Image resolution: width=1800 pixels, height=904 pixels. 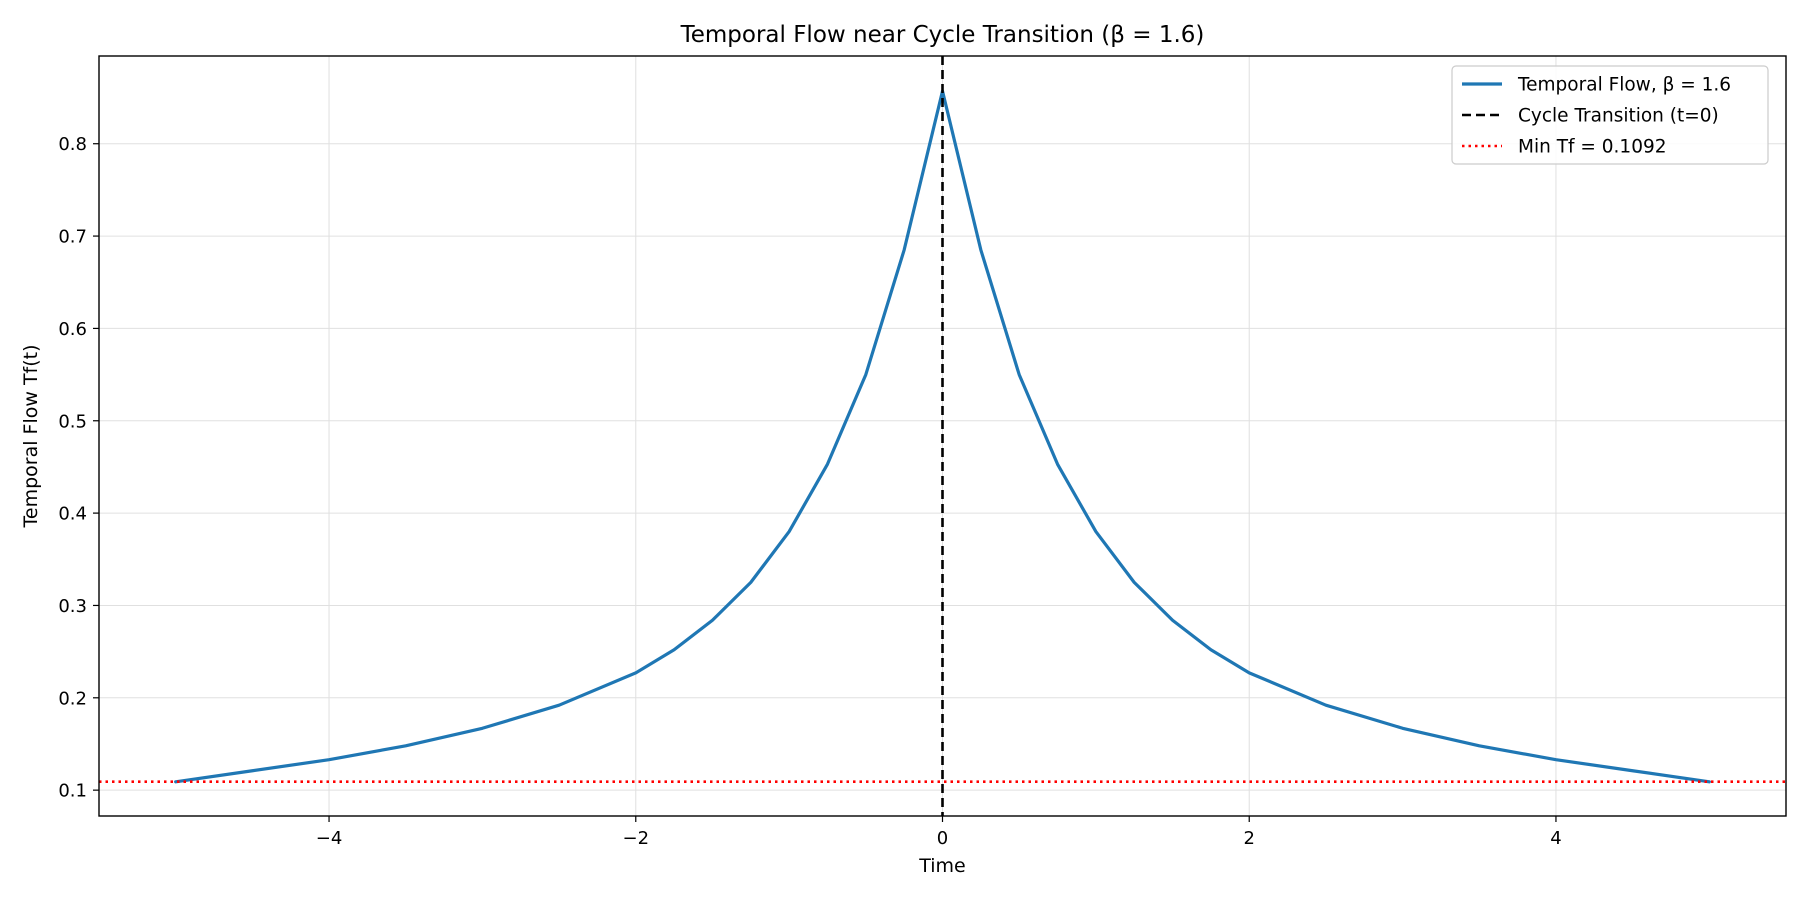 What do you see at coordinates (1618, 116) in the screenshot?
I see `legend-label: Cycle Transition (t=0)` at bounding box center [1618, 116].